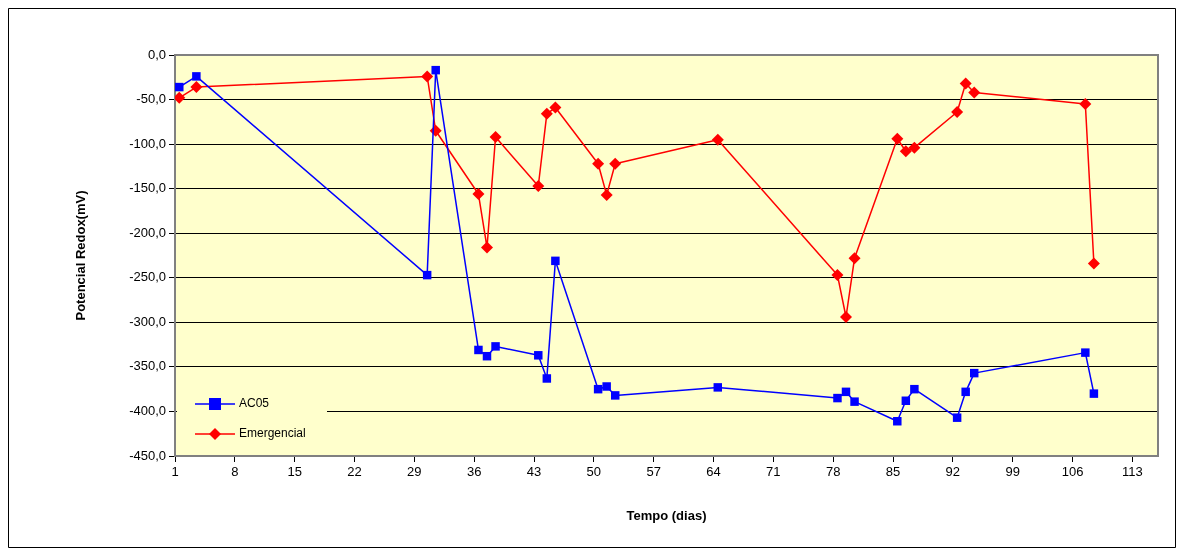 The width and height of the screenshot is (1184, 556). What do you see at coordinates (953, 472) in the screenshot?
I see `x-tick-label: 92` at bounding box center [953, 472].